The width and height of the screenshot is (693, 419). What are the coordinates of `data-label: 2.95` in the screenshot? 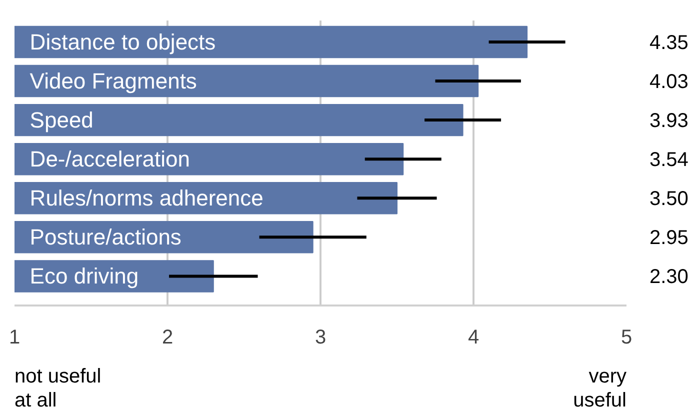 It's located at (669, 238).